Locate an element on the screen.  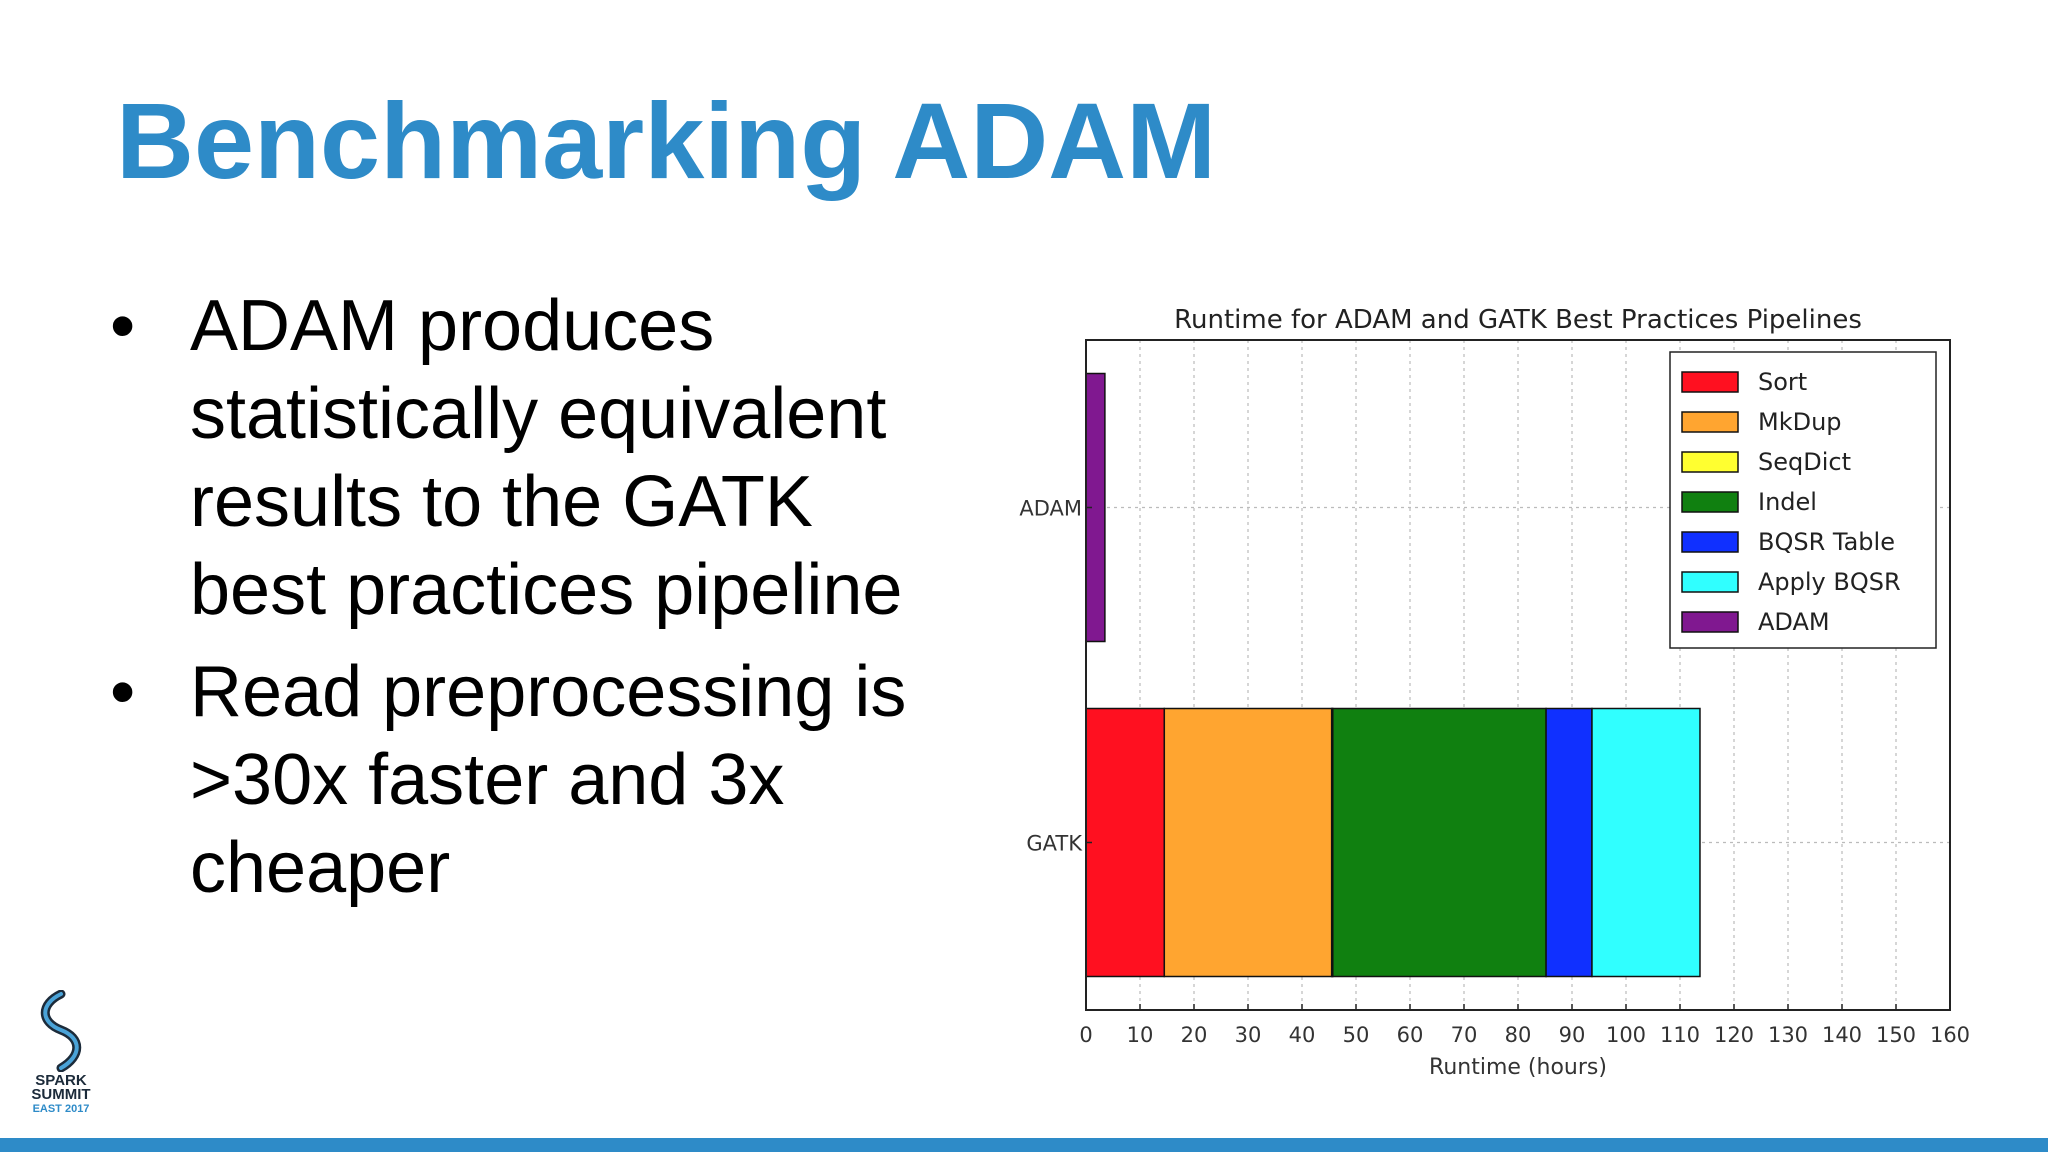
legend-label: Indel is located at coordinates (1787, 502).